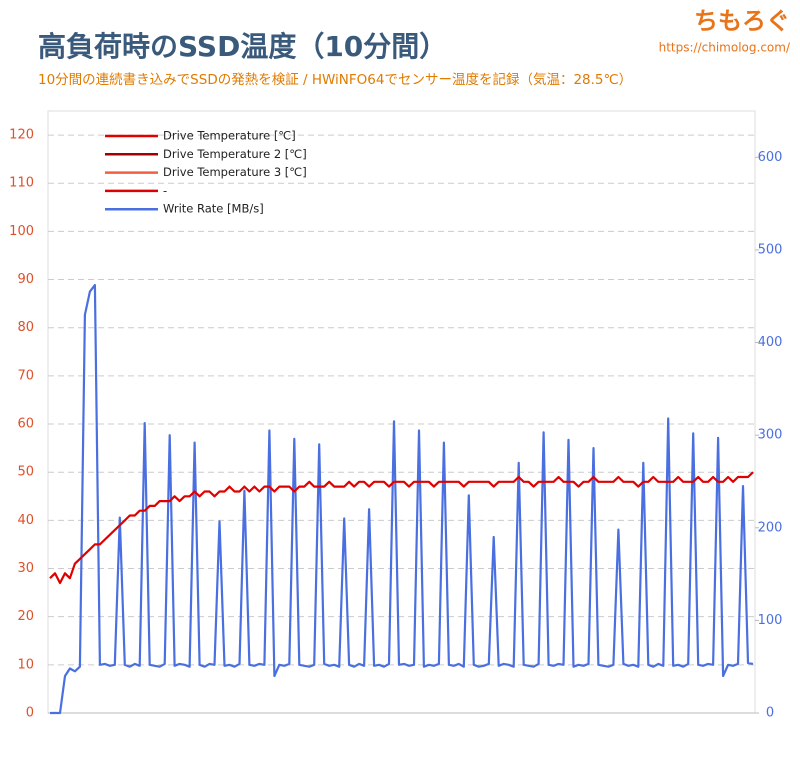 The image size is (800, 760). What do you see at coordinates (25, 616) in the screenshot?
I see `y-tick-label: 20` at bounding box center [25, 616].